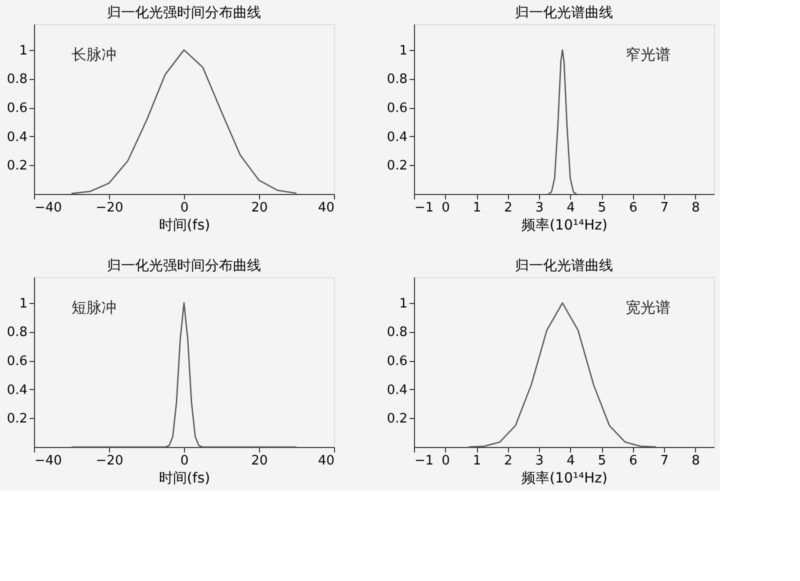 This screenshot has width=800, height=581. Describe the element at coordinates (648, 307) in the screenshot. I see `annotation: 宽光谱` at that location.